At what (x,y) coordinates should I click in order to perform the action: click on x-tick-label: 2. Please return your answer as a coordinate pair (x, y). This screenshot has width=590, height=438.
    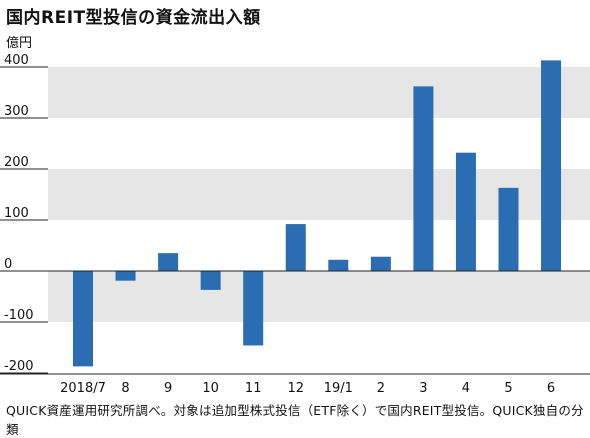
    Looking at the image, I should click on (381, 388).